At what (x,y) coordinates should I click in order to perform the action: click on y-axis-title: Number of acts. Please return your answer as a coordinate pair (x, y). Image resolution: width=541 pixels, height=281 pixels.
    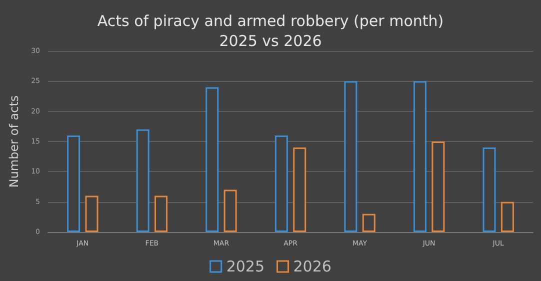
    Looking at the image, I should click on (14, 141).